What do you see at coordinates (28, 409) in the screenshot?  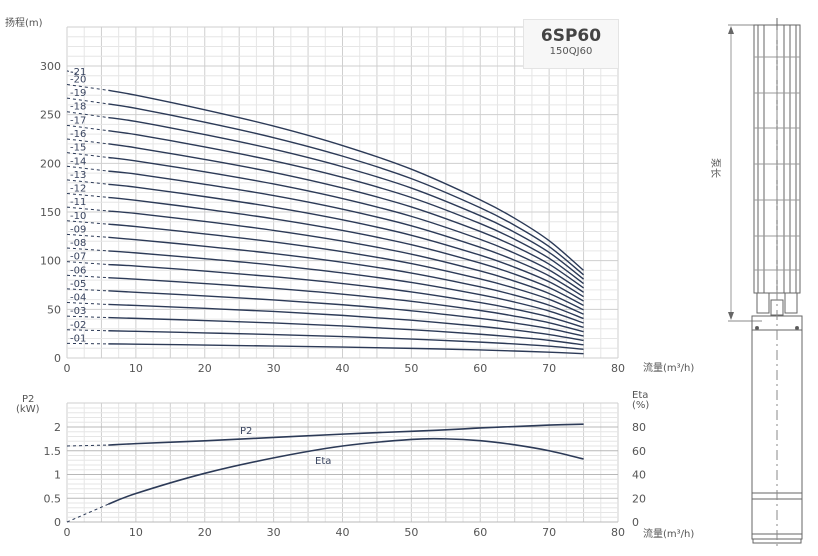 I see `p2-axis-unit: (kW)` at bounding box center [28, 409].